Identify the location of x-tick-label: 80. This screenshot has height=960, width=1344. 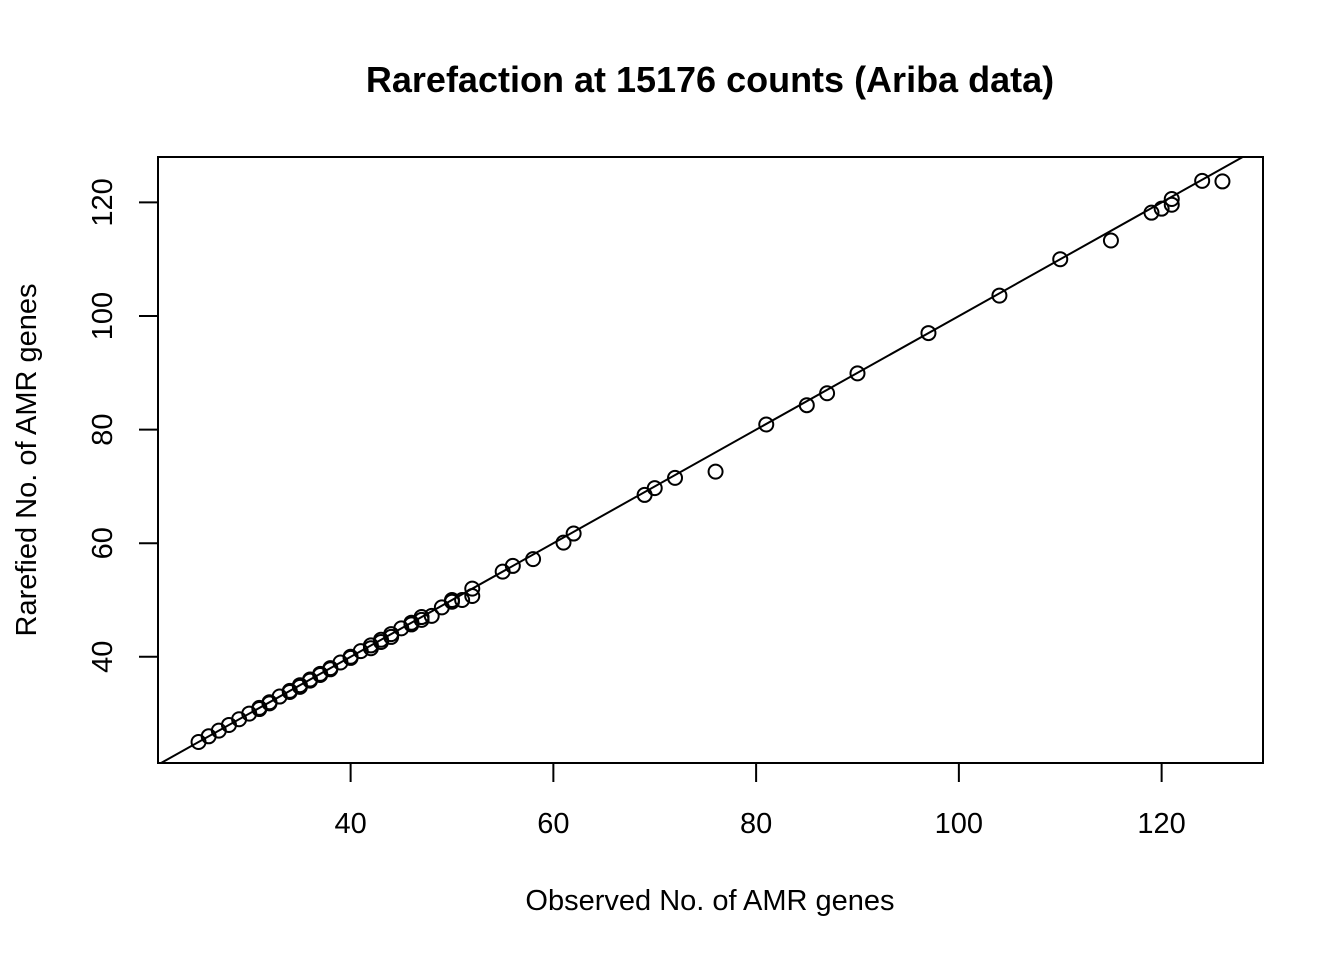
(756, 824).